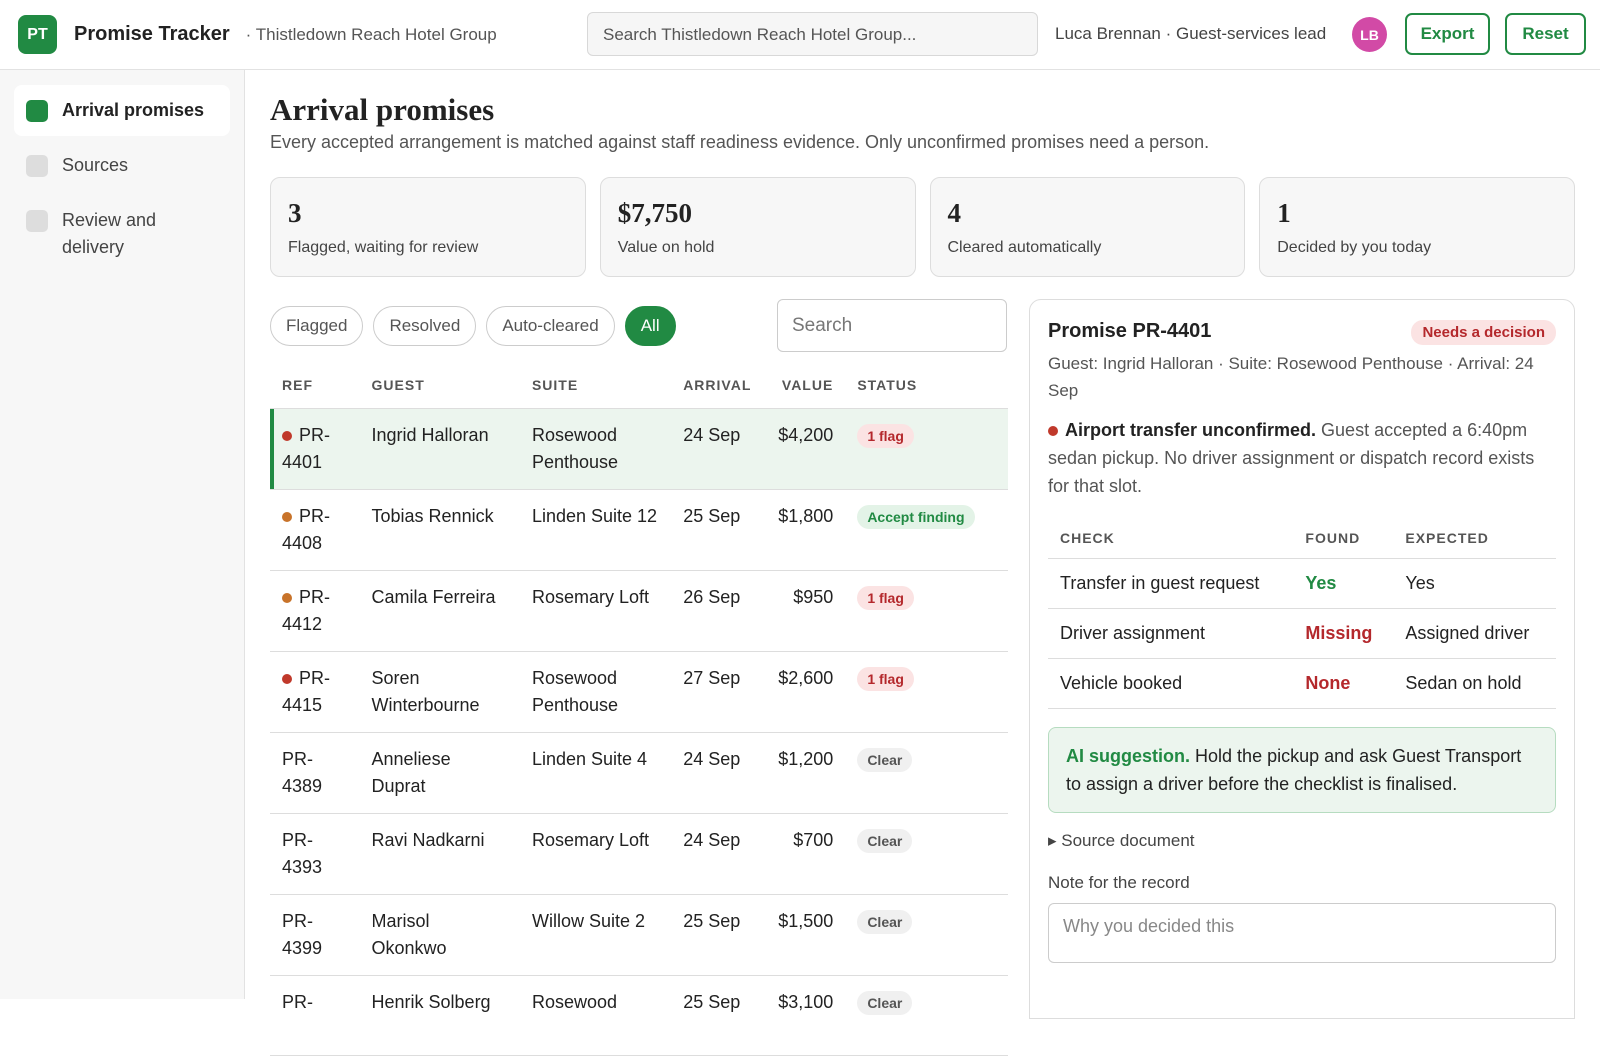 The height and width of the screenshot is (1056, 1600). What do you see at coordinates (317, 326) in the screenshot?
I see `filter-chip: Flagged` at bounding box center [317, 326].